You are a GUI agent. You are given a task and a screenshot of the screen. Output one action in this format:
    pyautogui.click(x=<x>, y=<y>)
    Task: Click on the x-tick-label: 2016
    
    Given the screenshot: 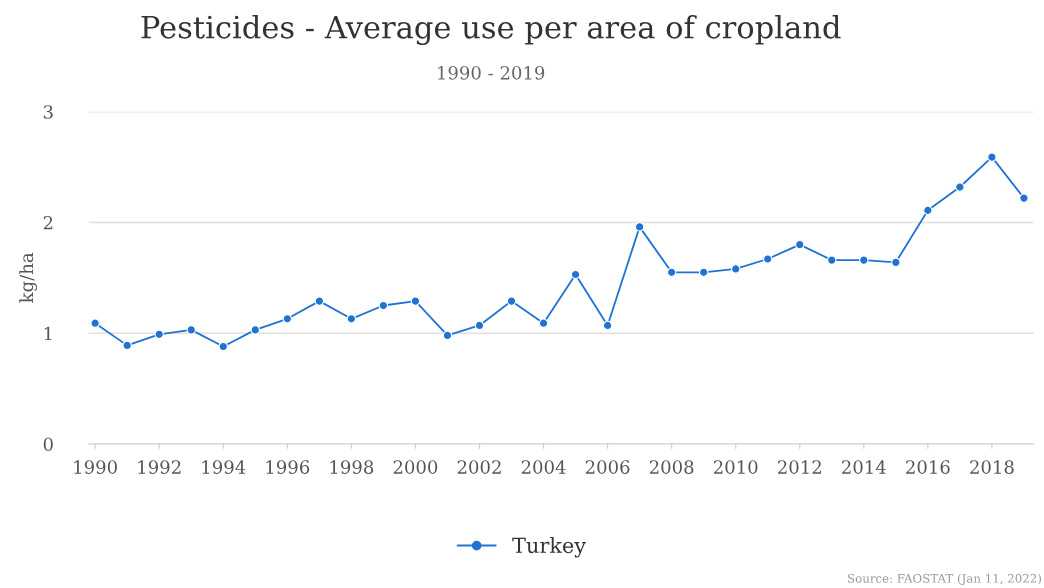 What is the action you would take?
    pyautogui.click(x=928, y=467)
    